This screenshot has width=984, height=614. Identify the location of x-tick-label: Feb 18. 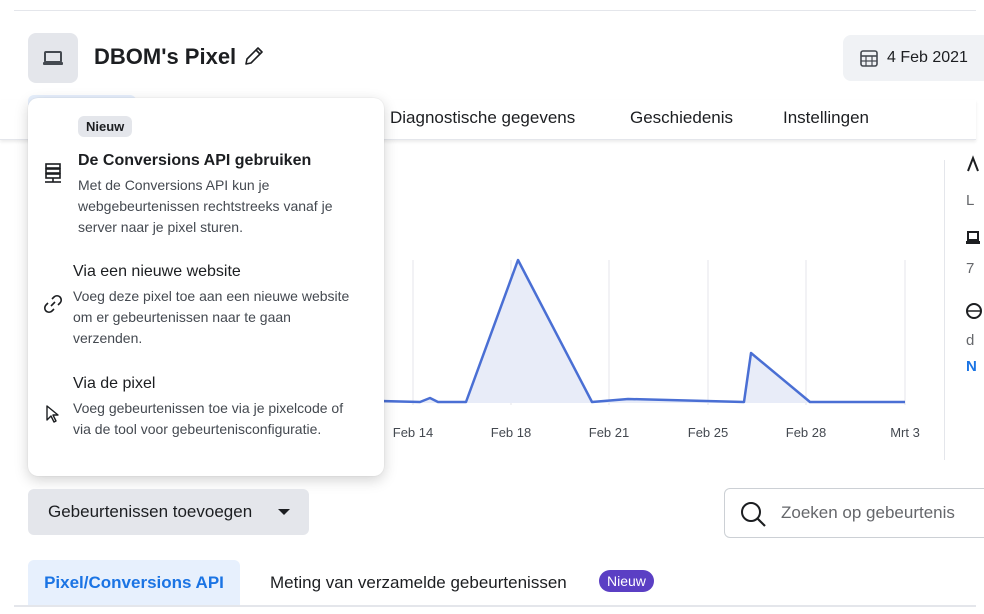
(511, 432).